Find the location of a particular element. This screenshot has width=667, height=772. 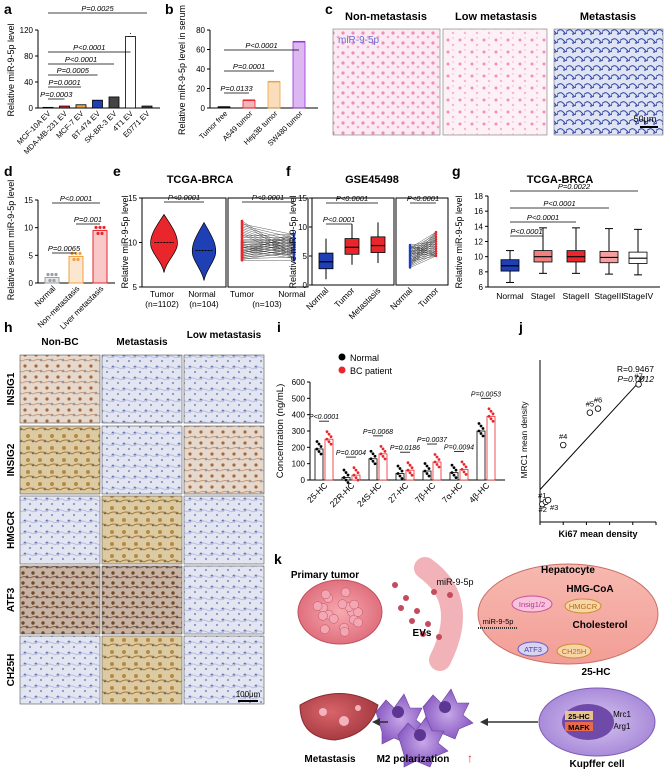

hmgcr-oval is located at coordinates (583, 606).